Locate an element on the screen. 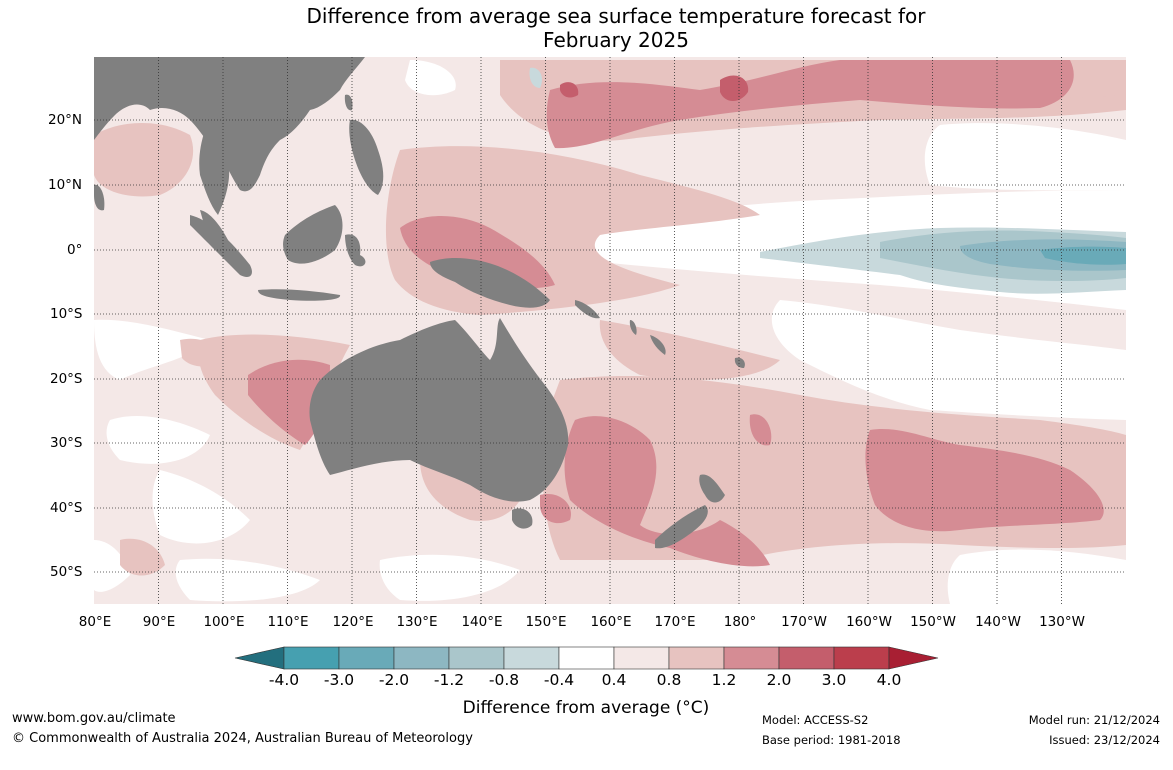  strong-warm-regions is located at coordinates (654, 88).